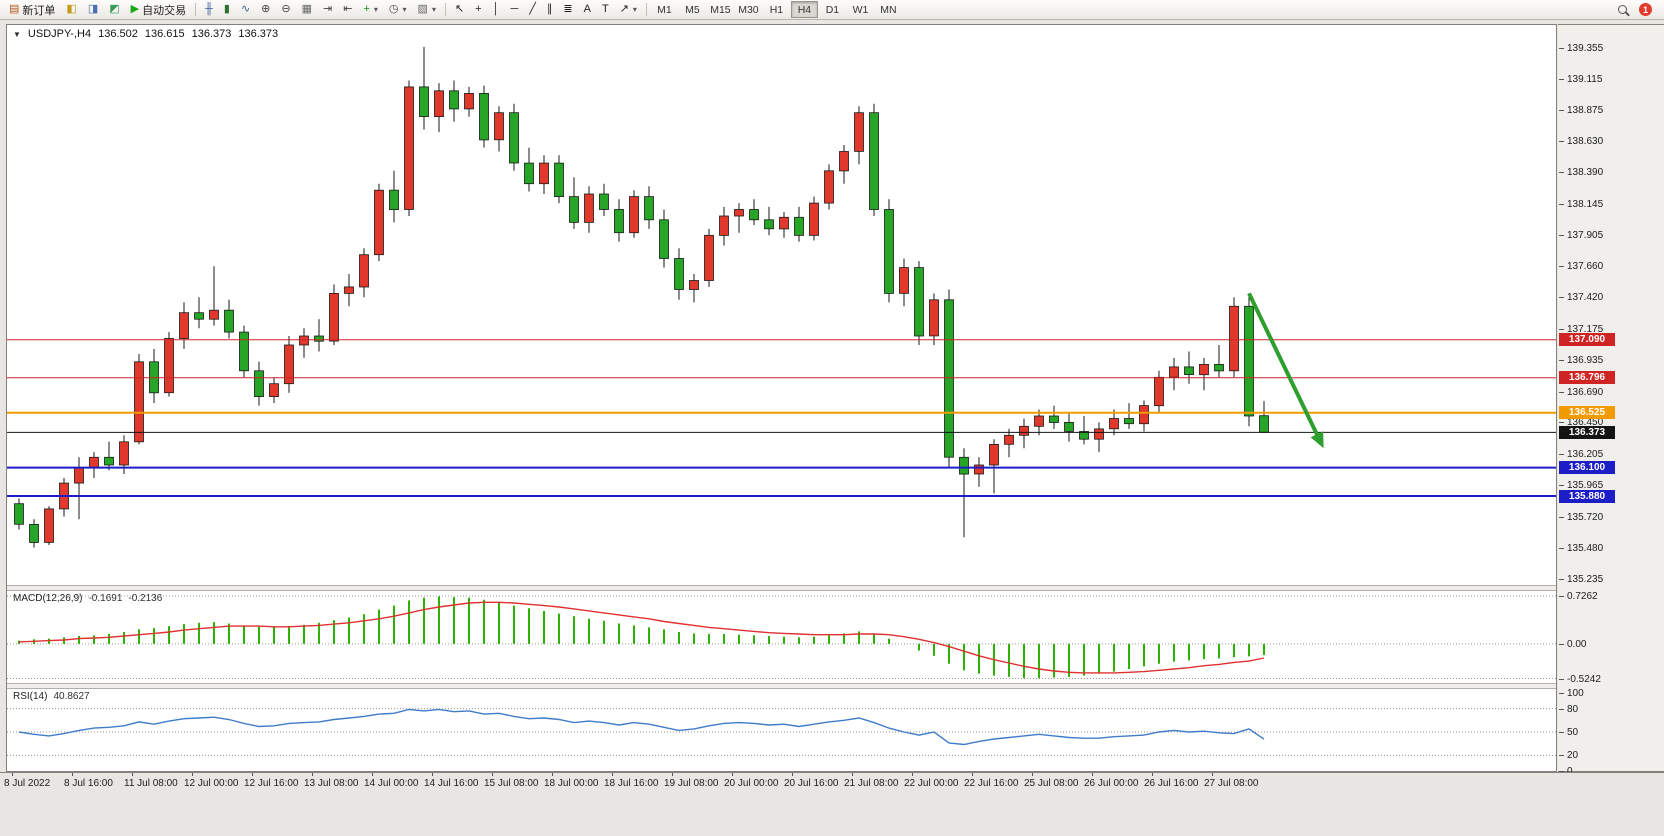  I want to click on price-tick: 137.175, so click(1581, 329).